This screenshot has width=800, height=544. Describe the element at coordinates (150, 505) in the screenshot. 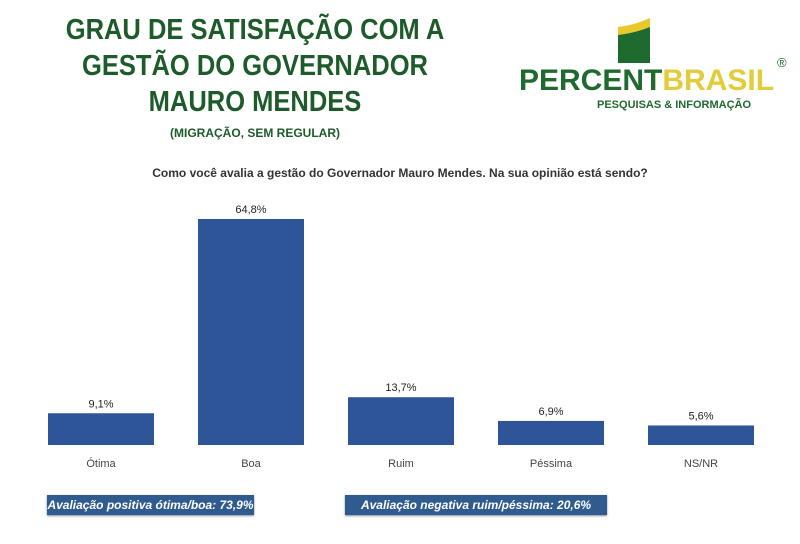

I see `positive-evaluation-box: Avaliação positiva ótima/boa: 73,9%` at that location.